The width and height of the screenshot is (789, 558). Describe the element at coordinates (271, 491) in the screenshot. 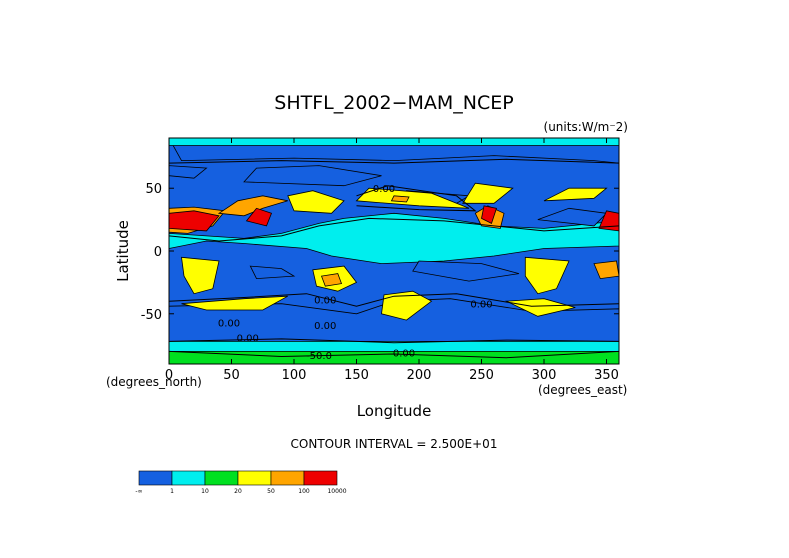

I see `legend-tick-label-4: 50` at that location.